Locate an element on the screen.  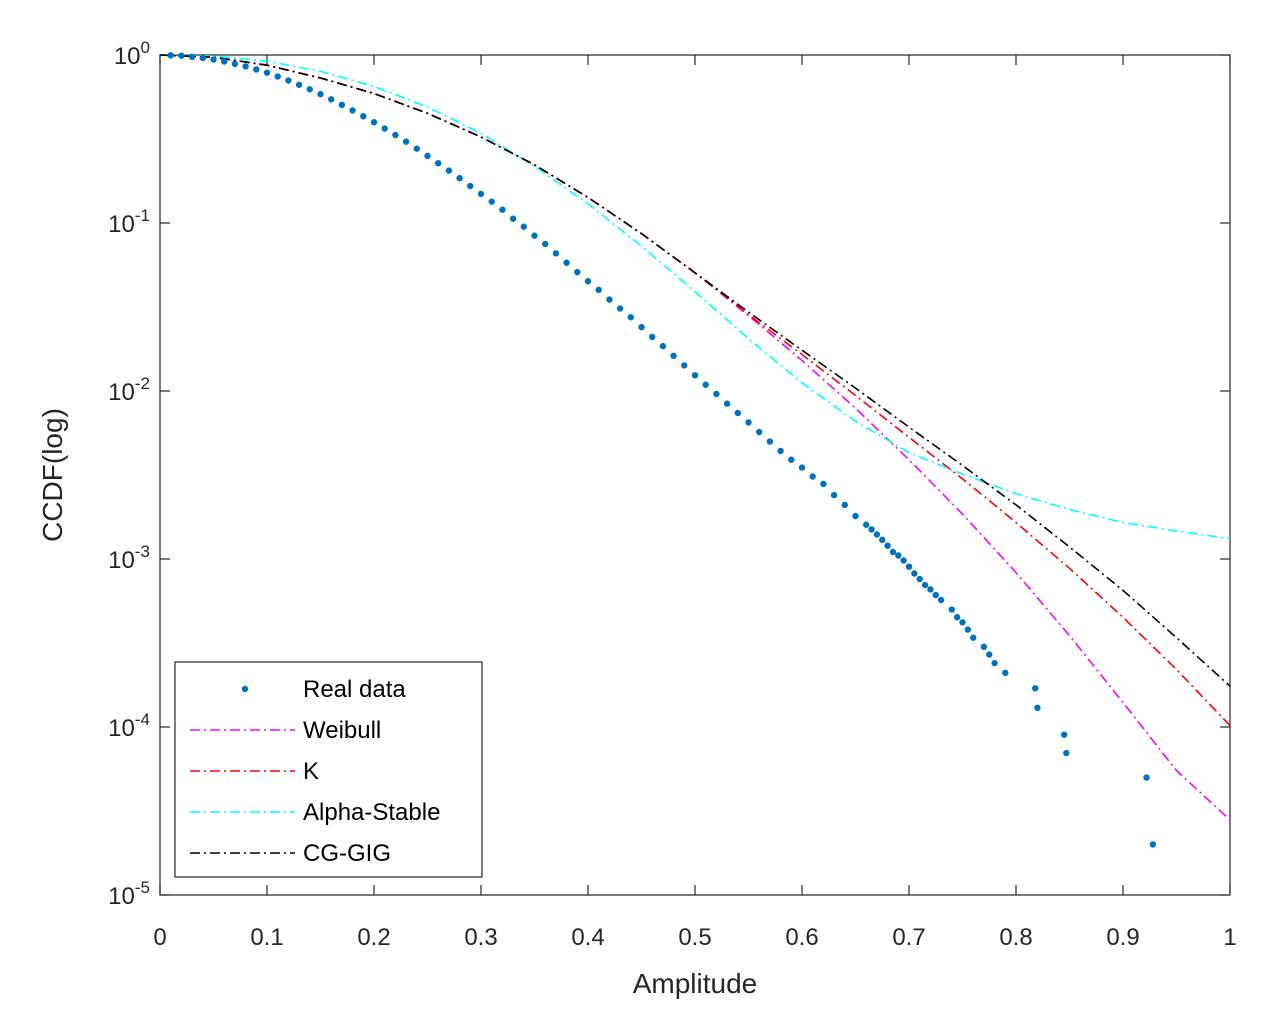
legend-box is located at coordinates (328, 769).